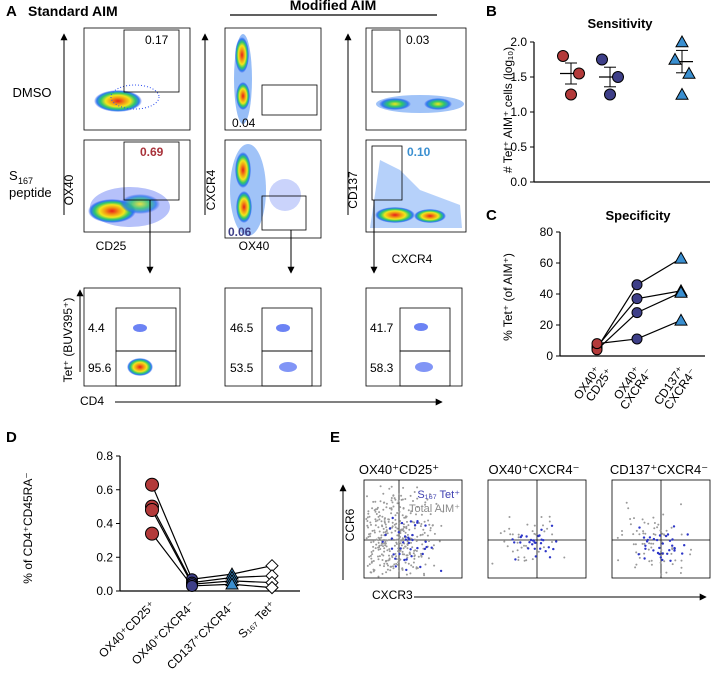  I want to click on mod1-dmso-gate, so click(289, 100).